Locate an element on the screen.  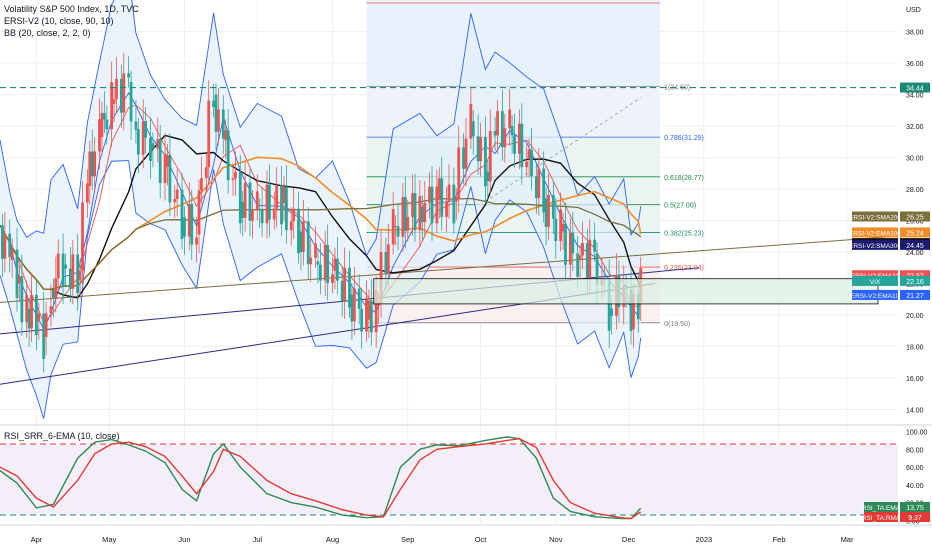
highlight-box is located at coordinates (626, 291).